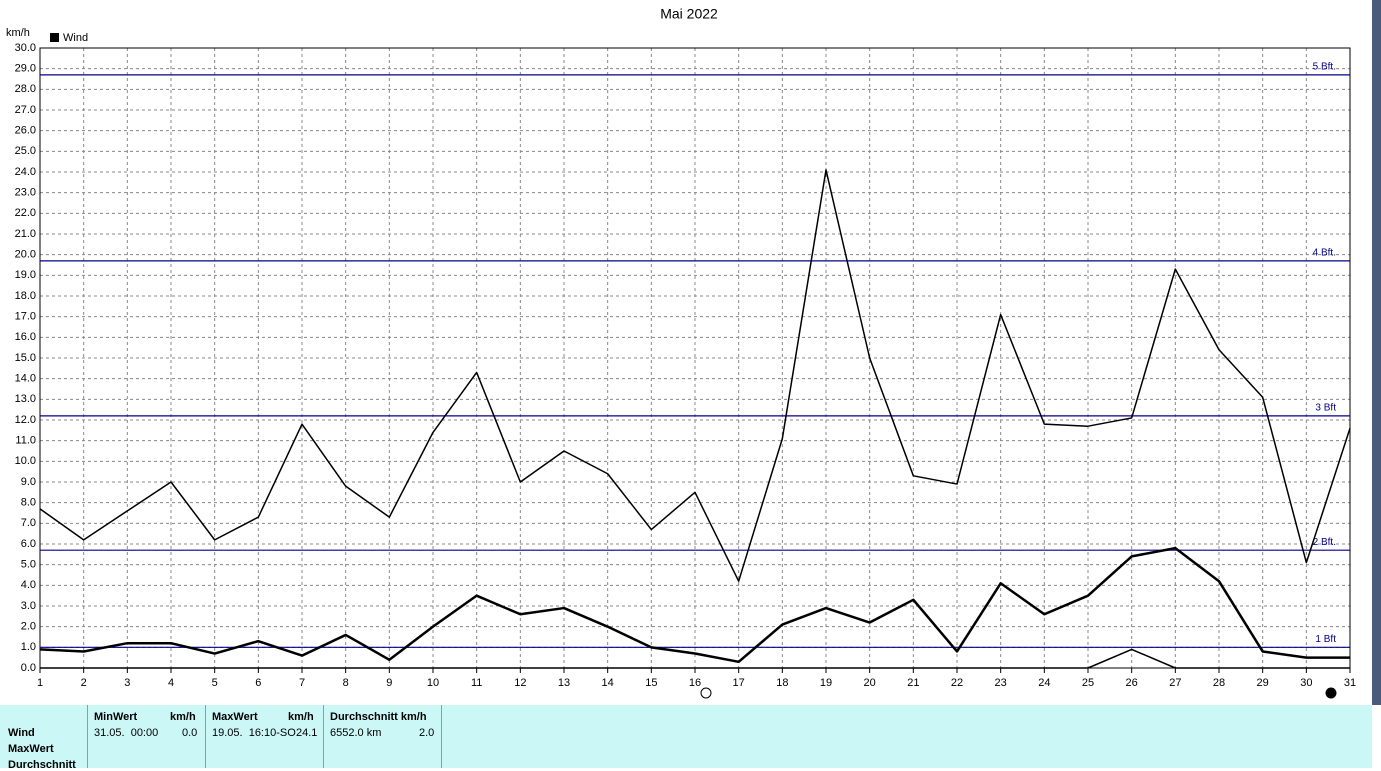 This screenshot has height=771, width=1381. I want to click on column-header: MaxWert, so click(235, 717).